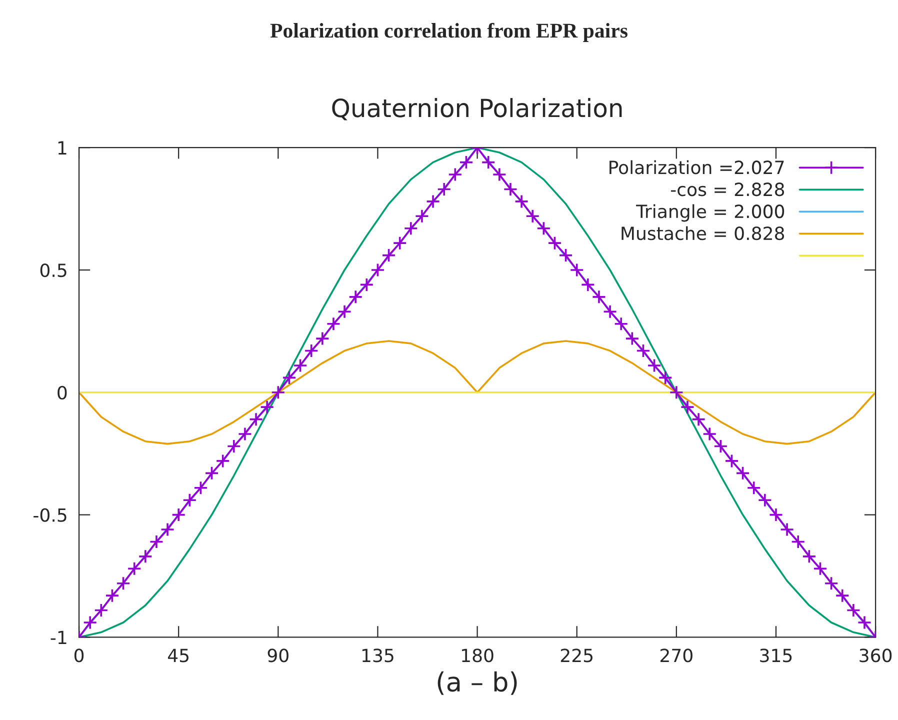 The height and width of the screenshot is (720, 898). What do you see at coordinates (477, 109) in the screenshot?
I see `chart-subtitle: Quaternion Polarization` at bounding box center [477, 109].